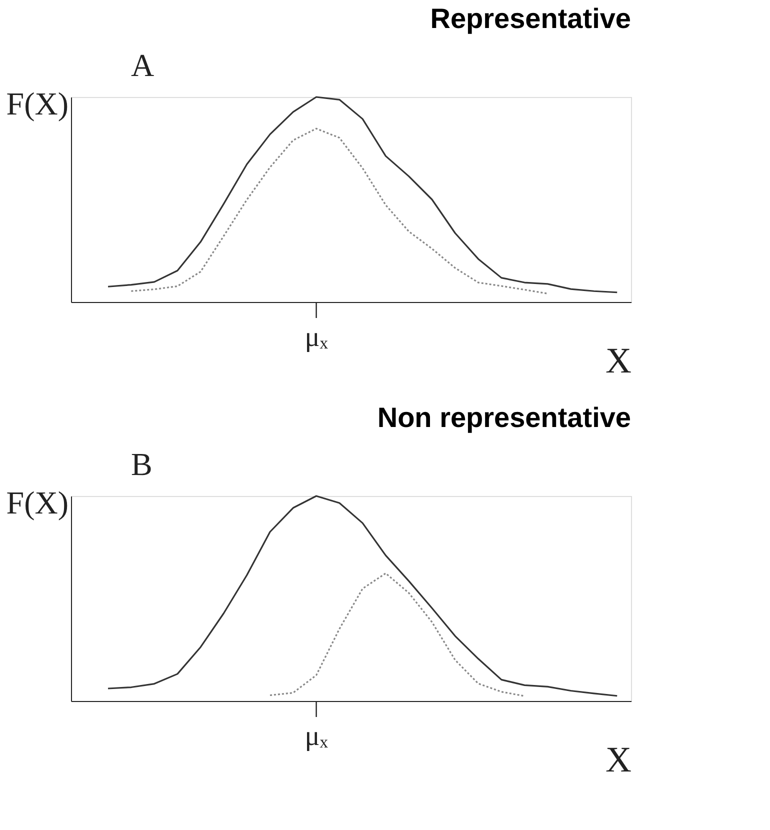  Describe the element at coordinates (504, 417) in the screenshot. I see `chart-title: Non representative` at that location.